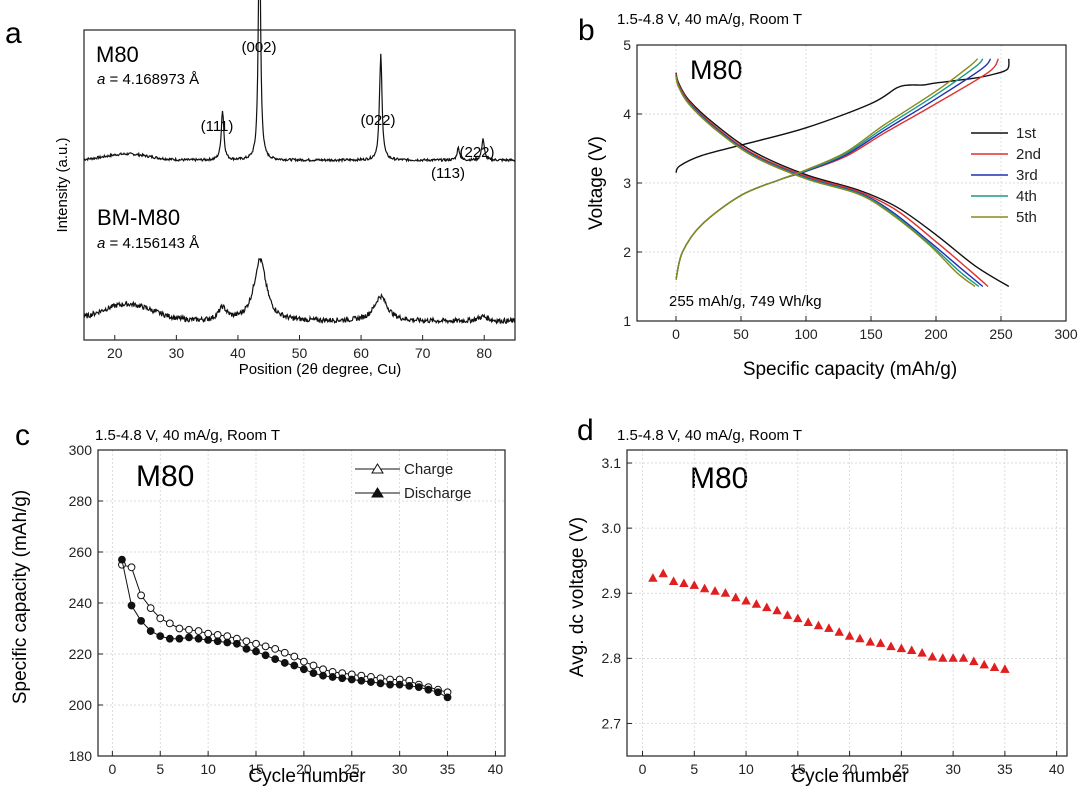  What do you see at coordinates (496, 769) in the screenshot?
I see `panel-c-x-tick-label: 40` at bounding box center [496, 769].